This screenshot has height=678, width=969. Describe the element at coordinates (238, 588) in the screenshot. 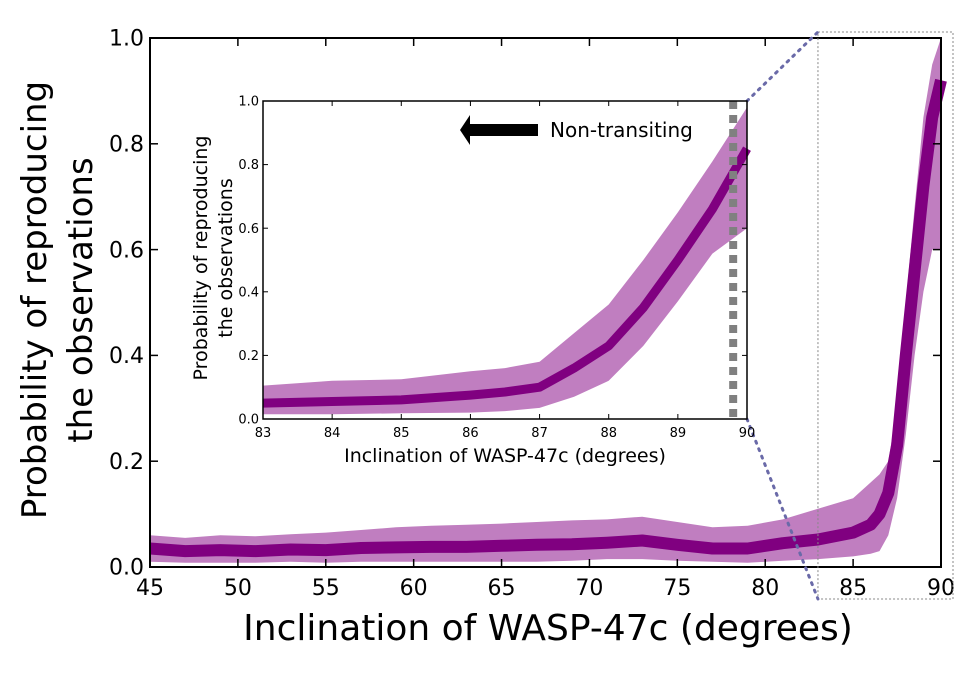

I see `main-x-tick-label: 50` at that location.